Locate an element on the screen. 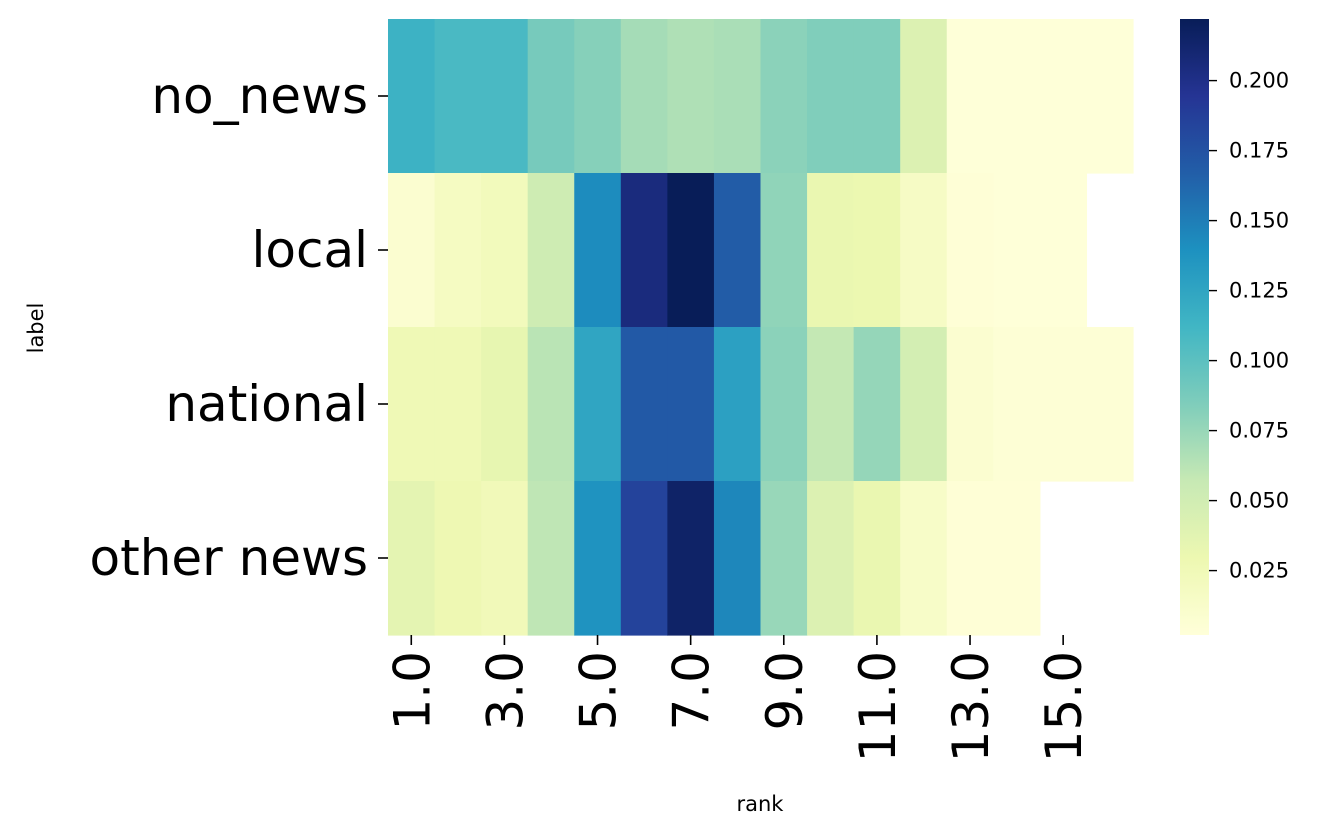 The height and width of the screenshot is (838, 1328). x-tick-label: 9.0 is located at coordinates (785, 691).